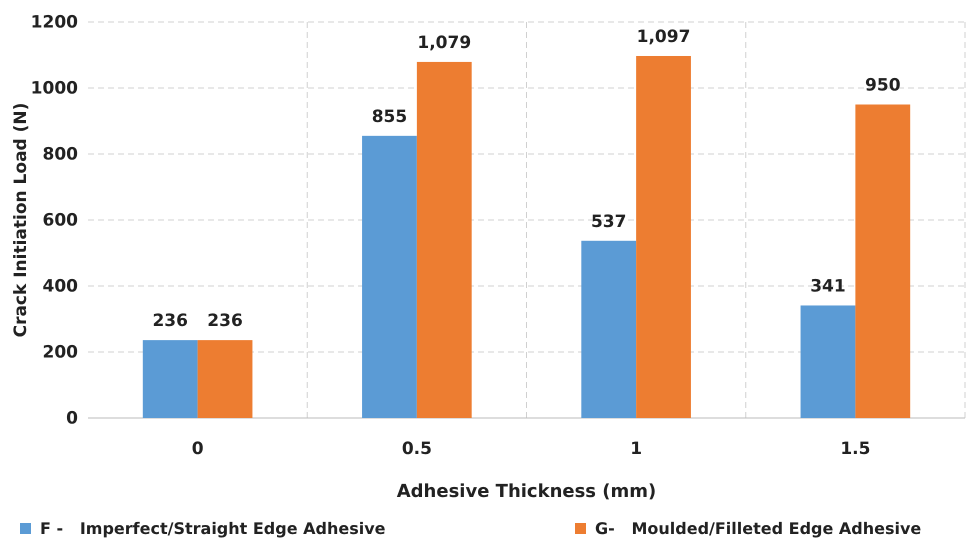  What do you see at coordinates (663, 36) in the screenshot?
I see `data-label: 1,097` at bounding box center [663, 36].